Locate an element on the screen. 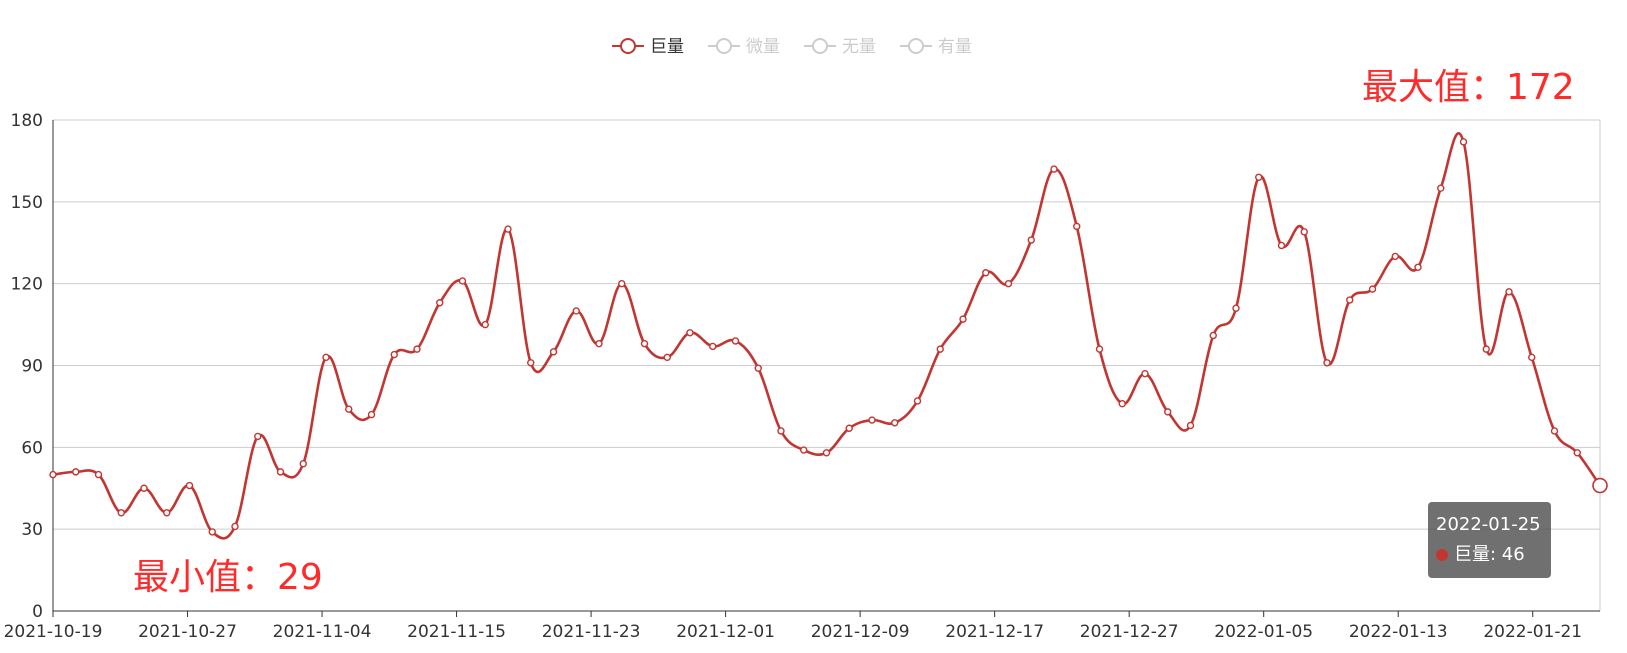  x-tick-label: 2021-12-09 is located at coordinates (860, 632).